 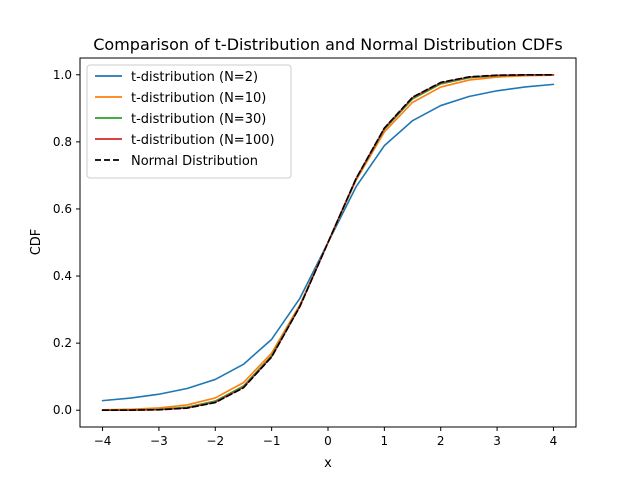 I want to click on y-tick-label: 1.0, so click(x=62, y=75).